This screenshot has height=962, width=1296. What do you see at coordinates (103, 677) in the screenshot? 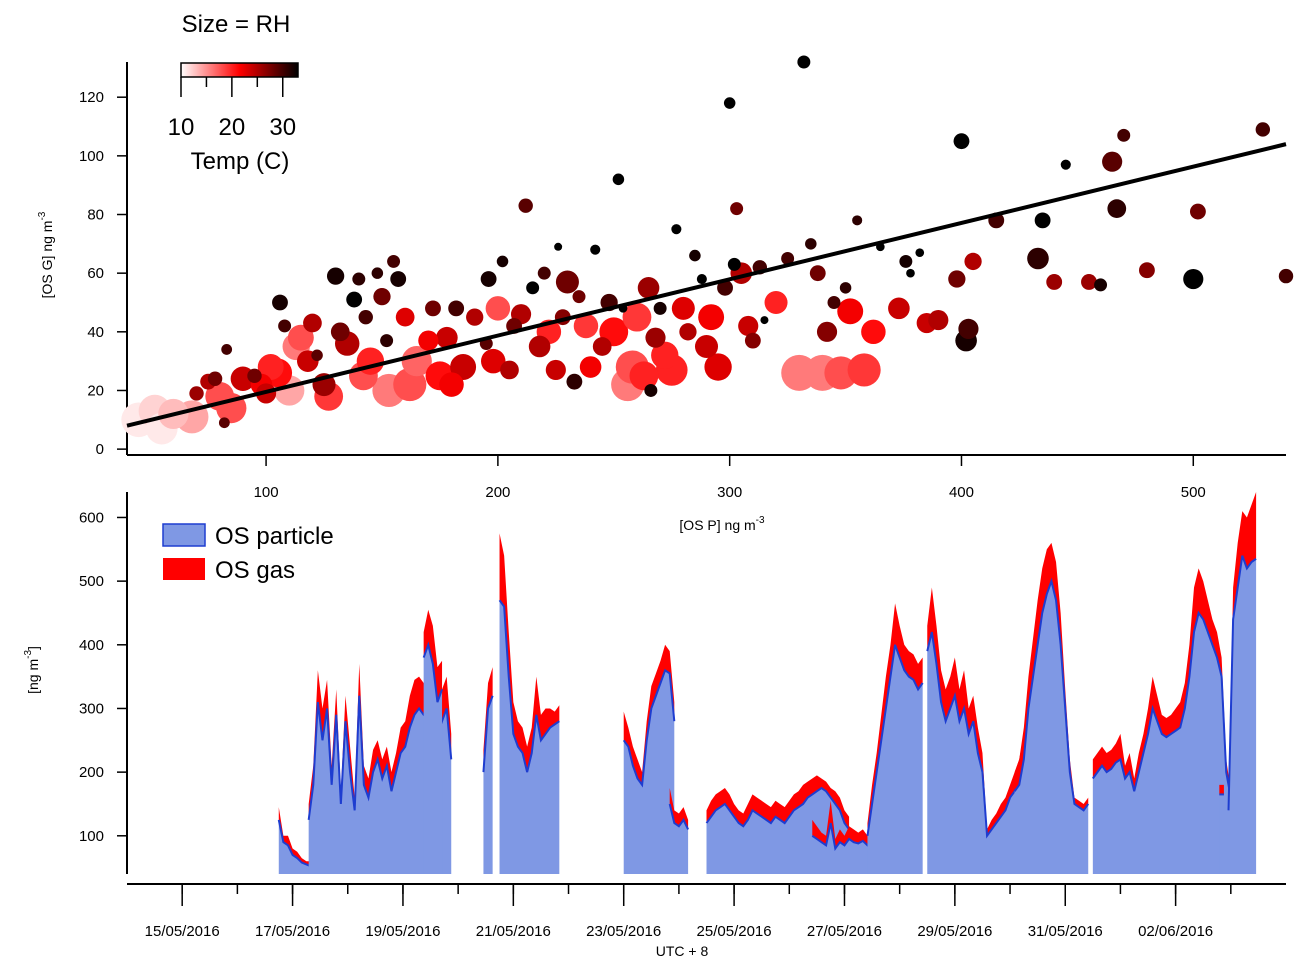
I see `area-y-ticks: 100 200 300 400 500 600` at bounding box center [103, 677].